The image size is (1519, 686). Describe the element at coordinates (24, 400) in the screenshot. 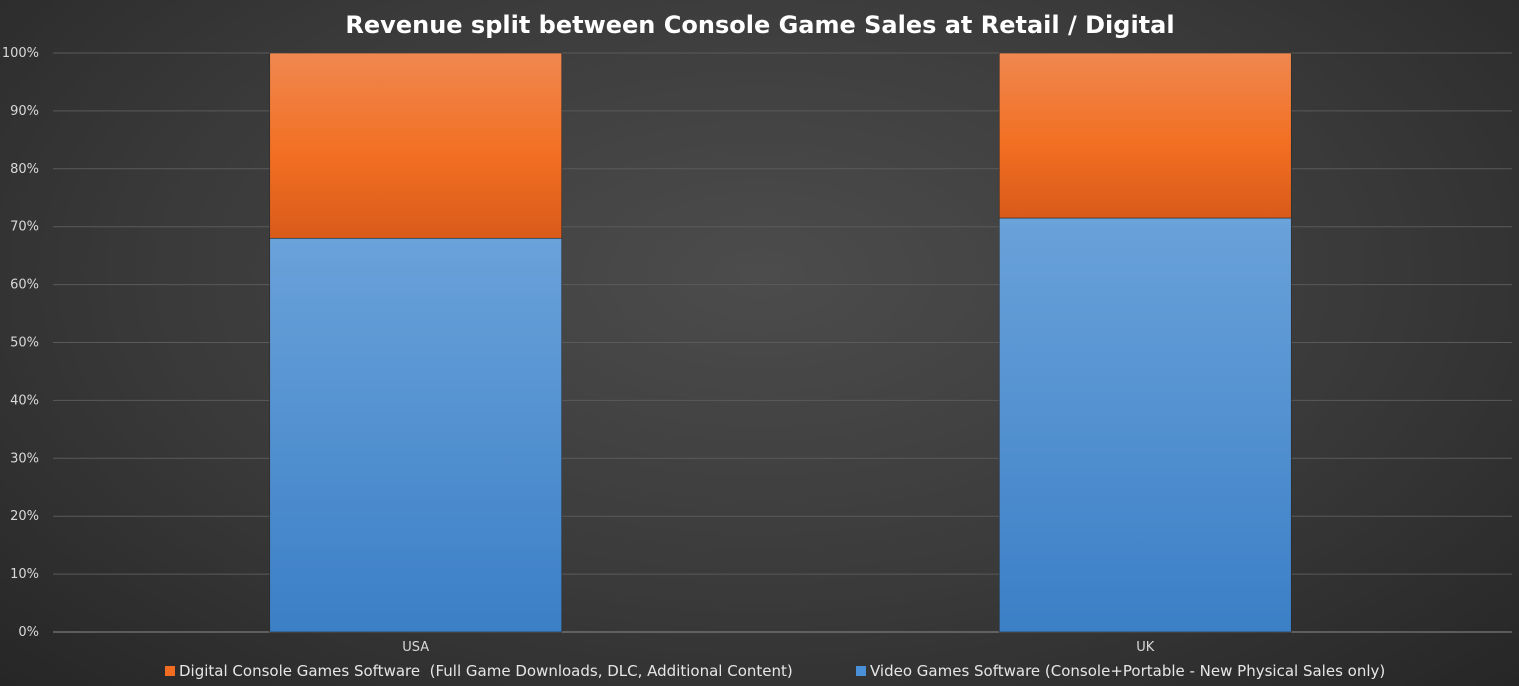

I see `y-tick-label: 40%` at that location.